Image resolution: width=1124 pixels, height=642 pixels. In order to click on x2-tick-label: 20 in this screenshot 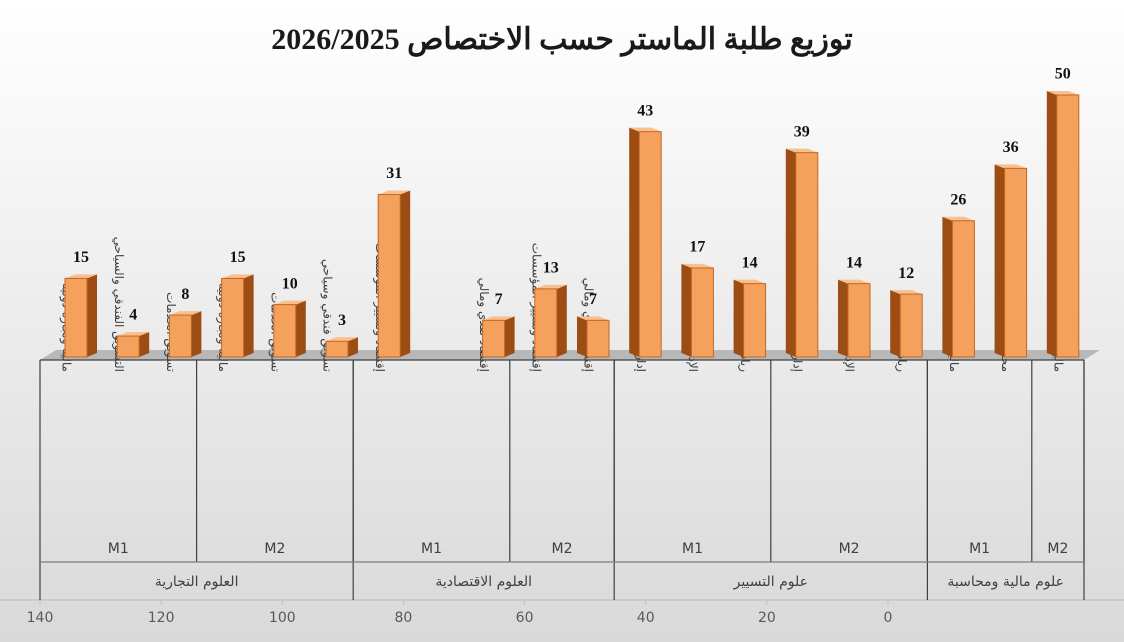, I will do `click(767, 618)`.